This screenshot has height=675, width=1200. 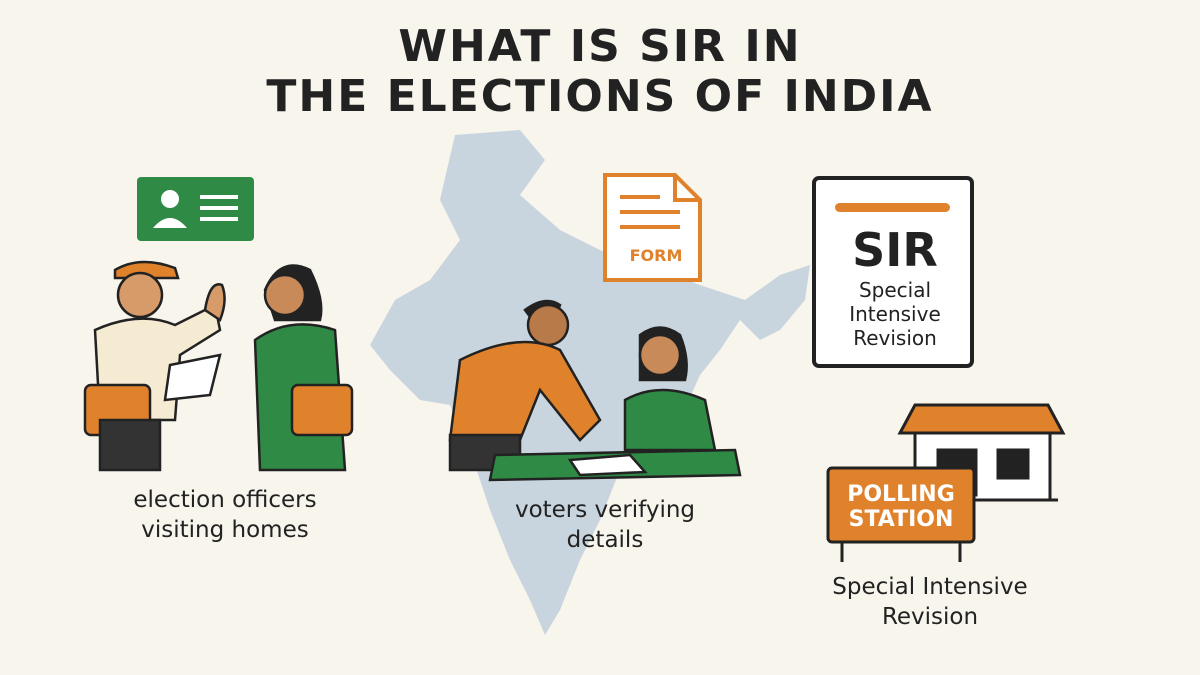 What do you see at coordinates (303, 368) in the screenshot?
I see `voter-woman-figure` at bounding box center [303, 368].